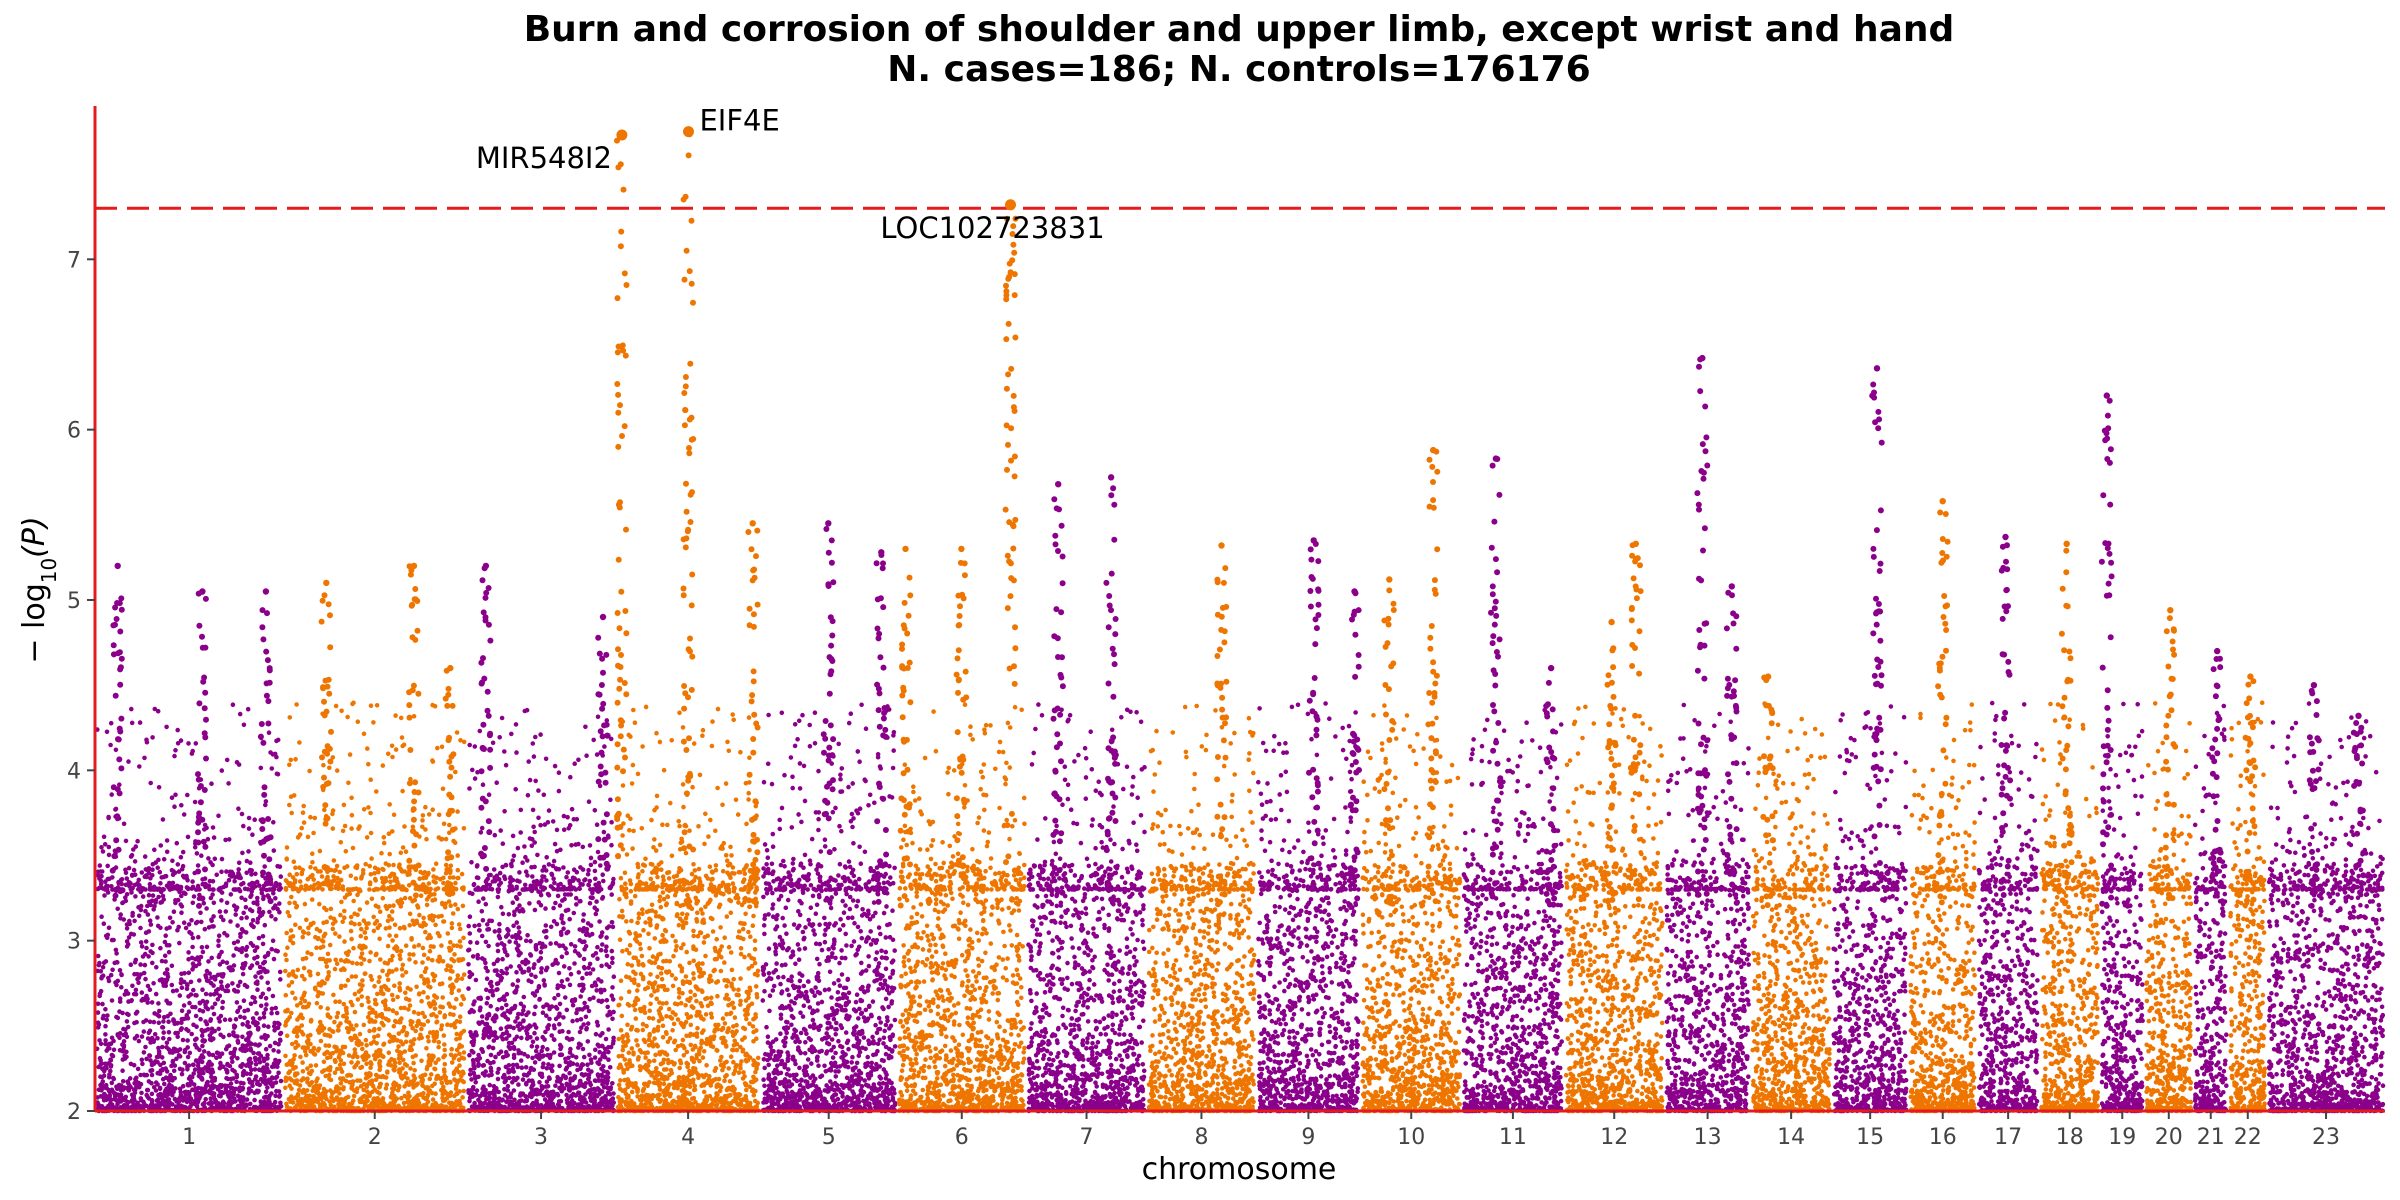  Describe the element at coordinates (2122, 1137) in the screenshot. I see `x-tick-label: 19` at that location.